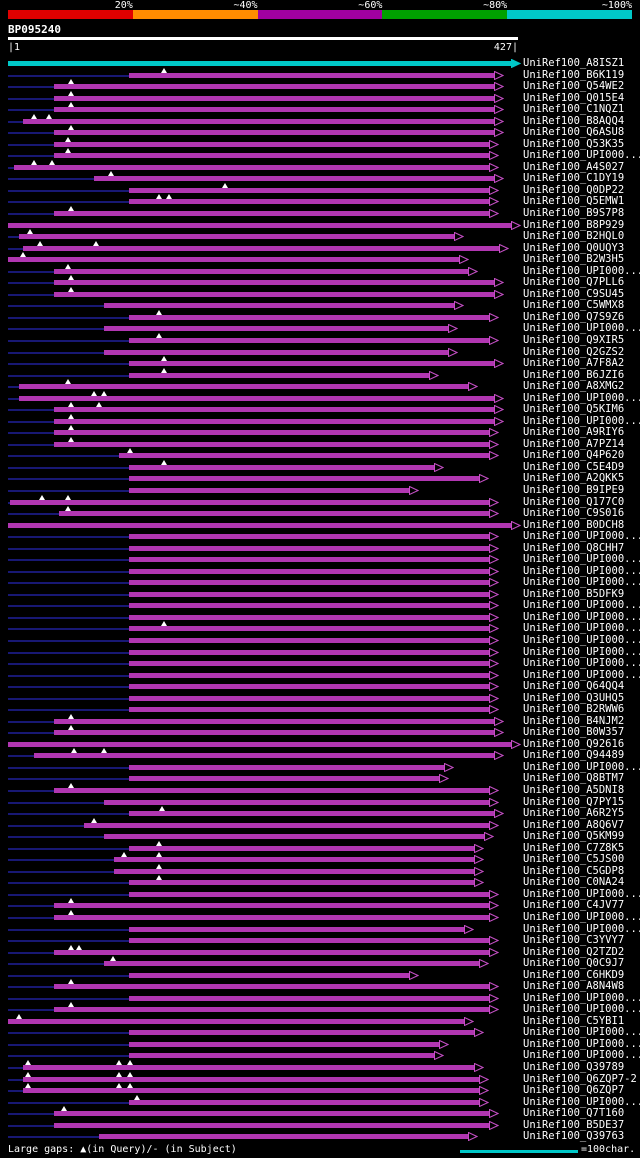 This screenshot has width=640, height=1158. Describe the element at coordinates (320, 374) in the screenshot. I see `hit-row: UniRef100_B6JZI6` at that location.